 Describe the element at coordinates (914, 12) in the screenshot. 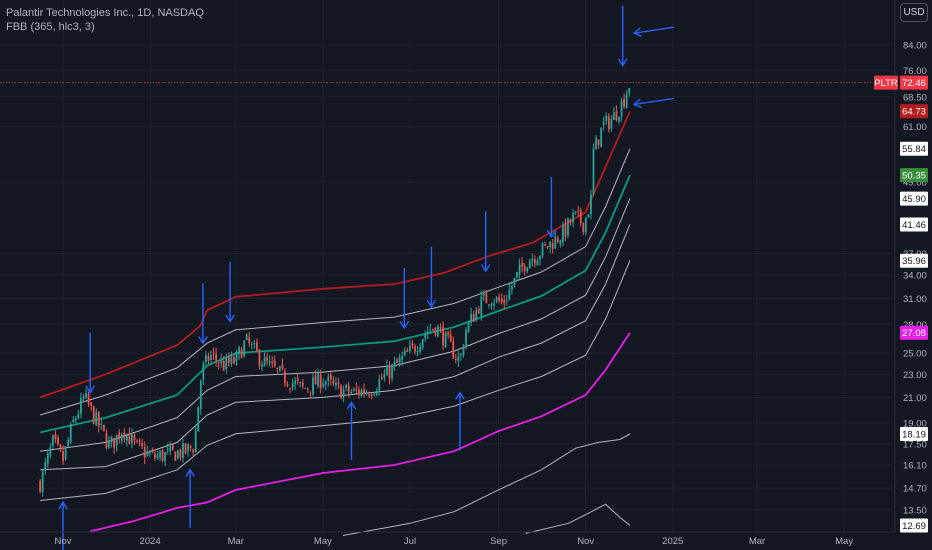

I see `currency-button: USD` at that location.